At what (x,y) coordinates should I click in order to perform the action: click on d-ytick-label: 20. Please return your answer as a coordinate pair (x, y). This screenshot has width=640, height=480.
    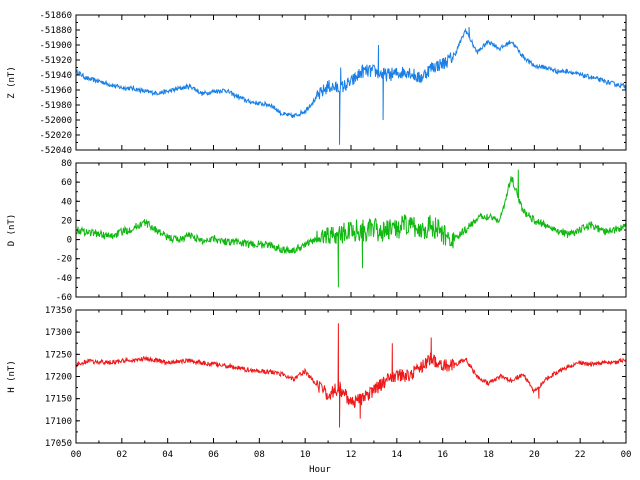
    Looking at the image, I should click on (66, 221).